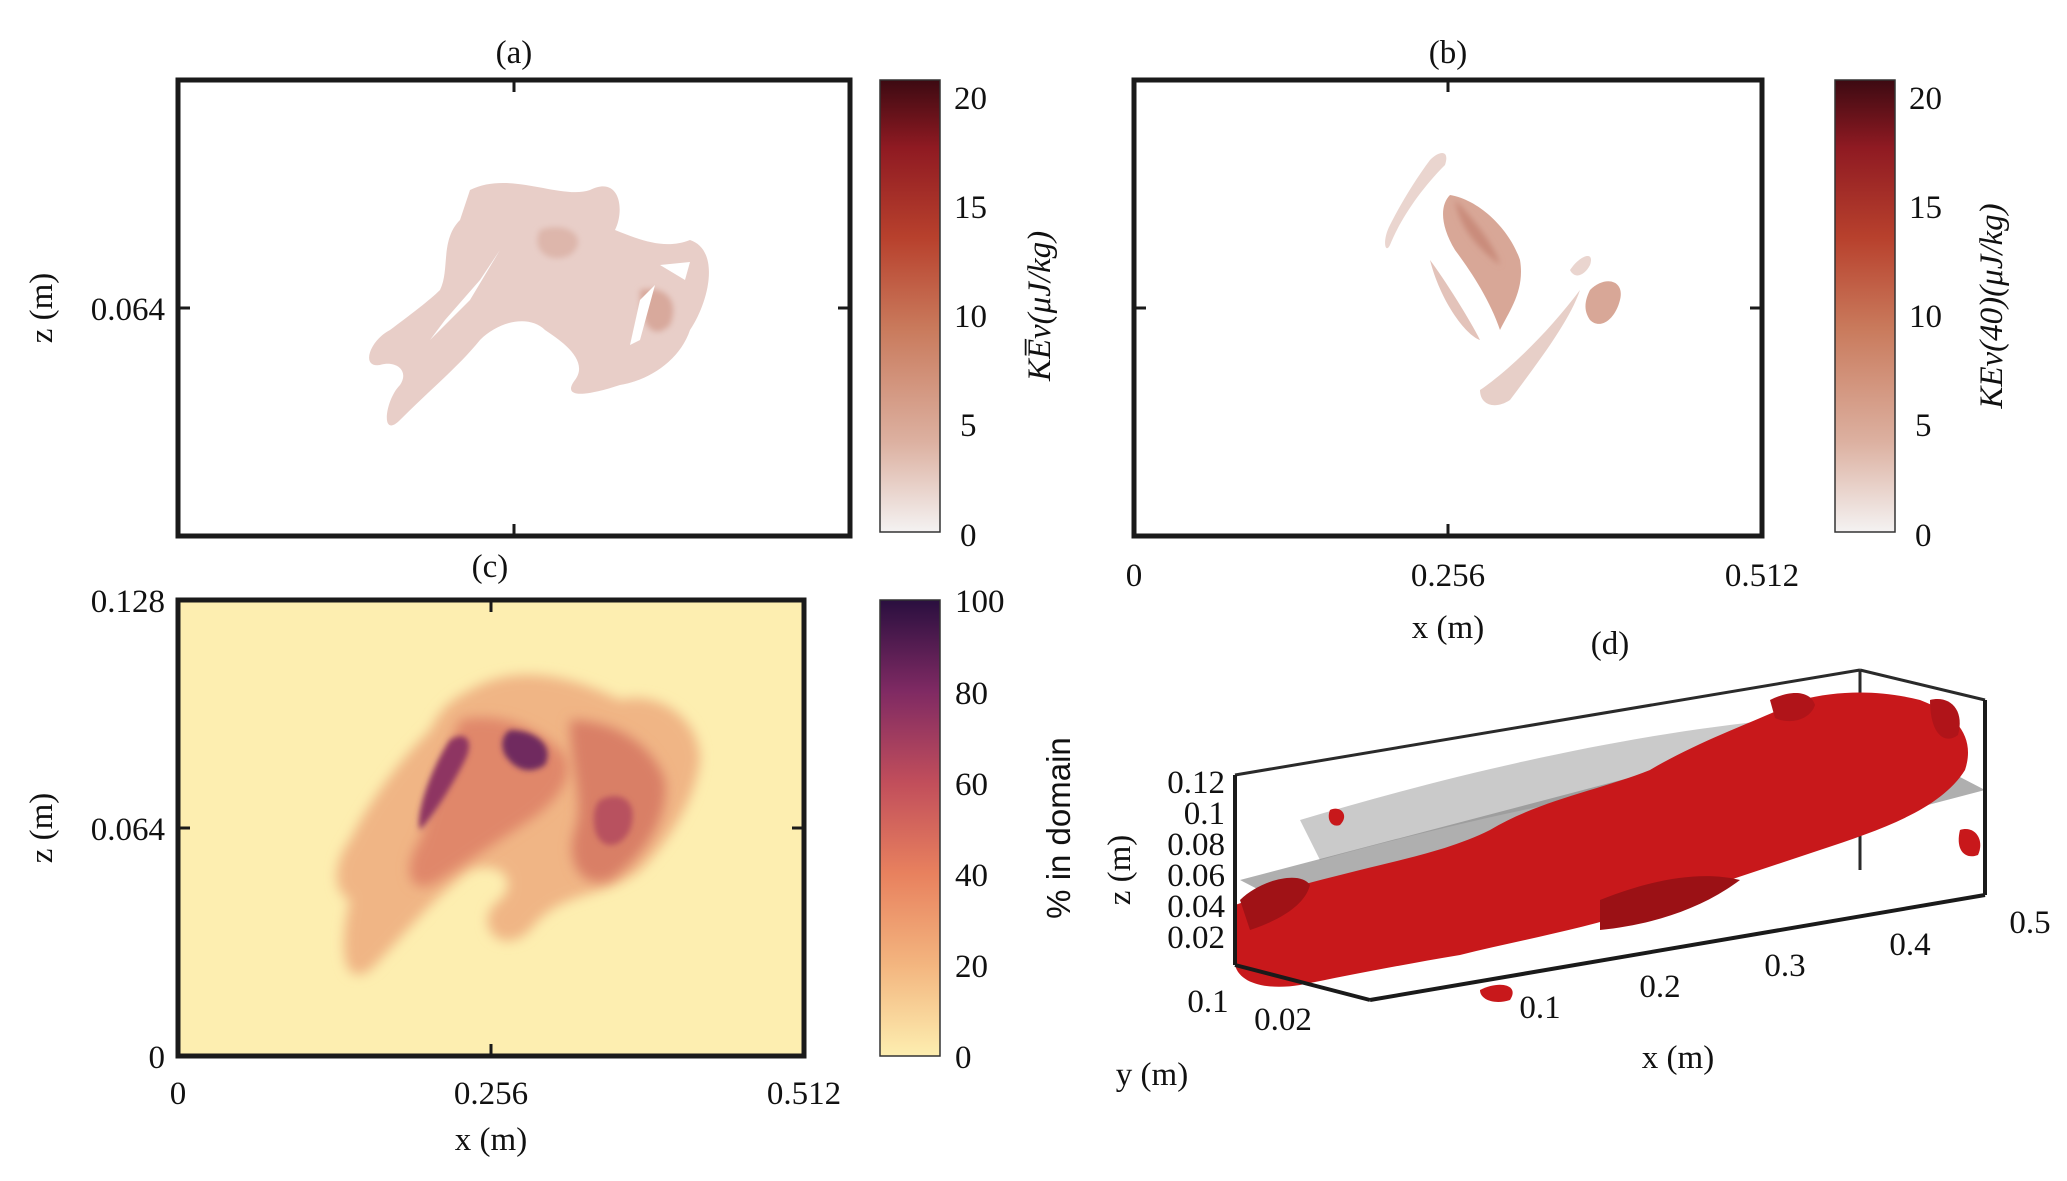  Describe the element at coordinates (1992, 306) in the screenshot. I see `panel-b-colorbar-label: KEv(40)(μJ/kg)` at that location.